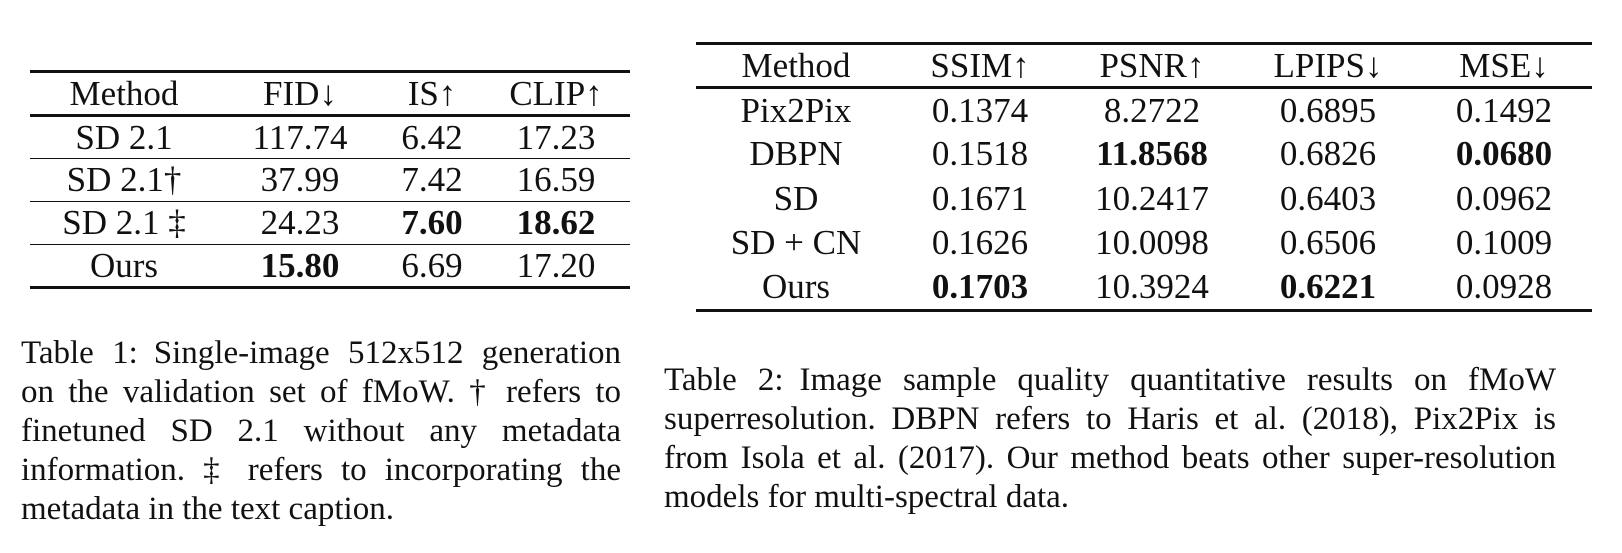  What do you see at coordinates (1328, 198) in the screenshot?
I see `table-cell: 0.6403` at bounding box center [1328, 198].